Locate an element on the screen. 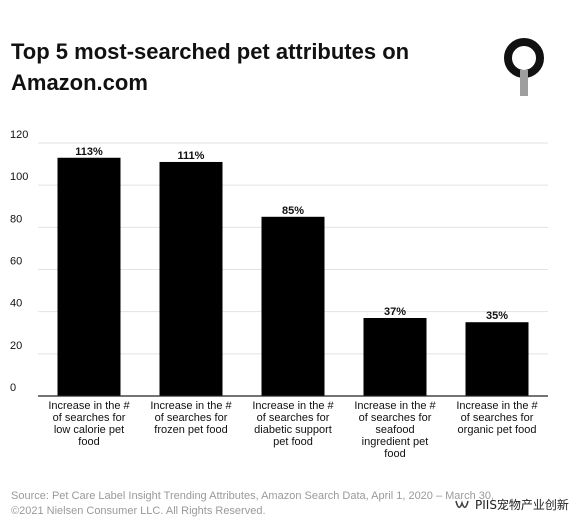  watermark-text: PIIS宠物产业创新 is located at coordinates (522, 505).